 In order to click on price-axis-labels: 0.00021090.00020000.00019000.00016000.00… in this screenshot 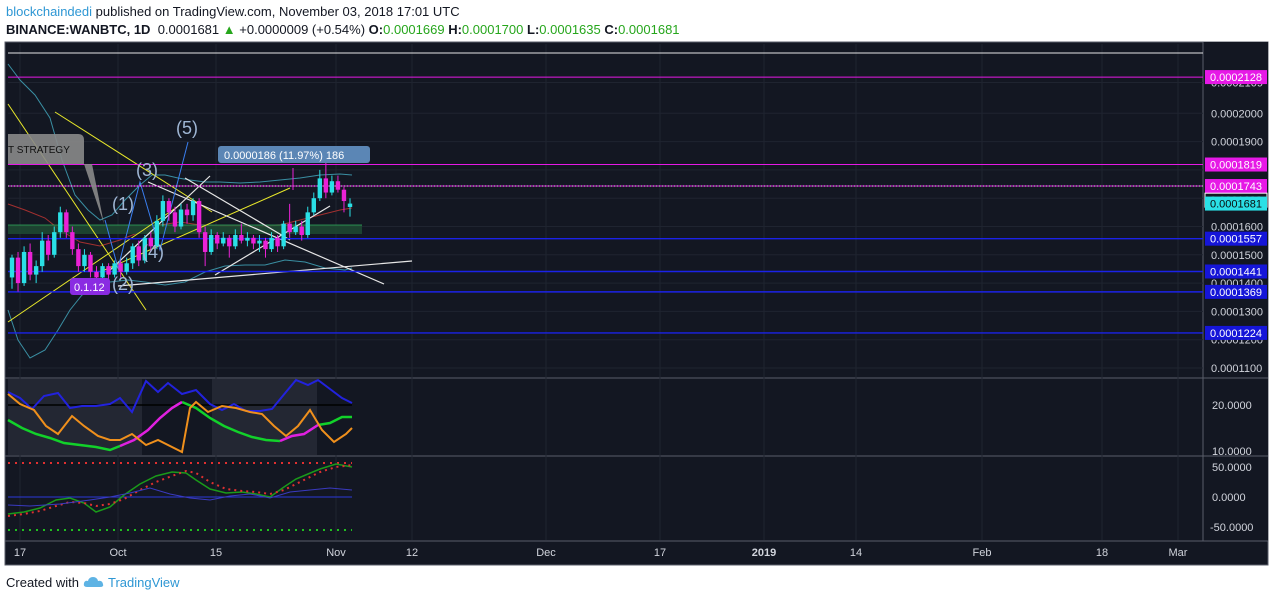, I will do `click(1236, 222)`.